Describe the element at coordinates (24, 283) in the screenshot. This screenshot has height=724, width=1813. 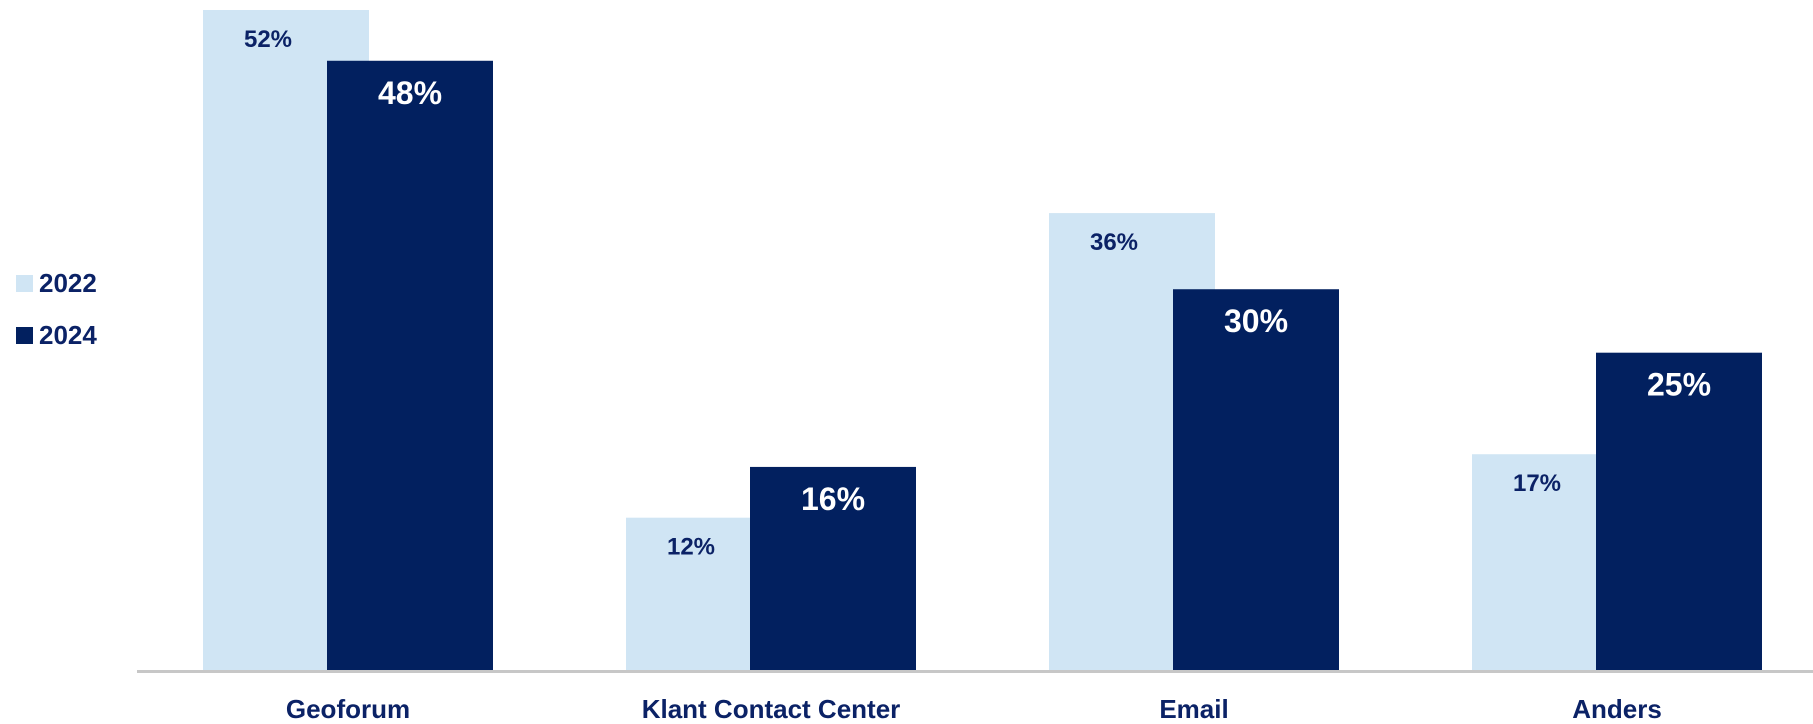
I see `legend-swatch-2022` at that location.